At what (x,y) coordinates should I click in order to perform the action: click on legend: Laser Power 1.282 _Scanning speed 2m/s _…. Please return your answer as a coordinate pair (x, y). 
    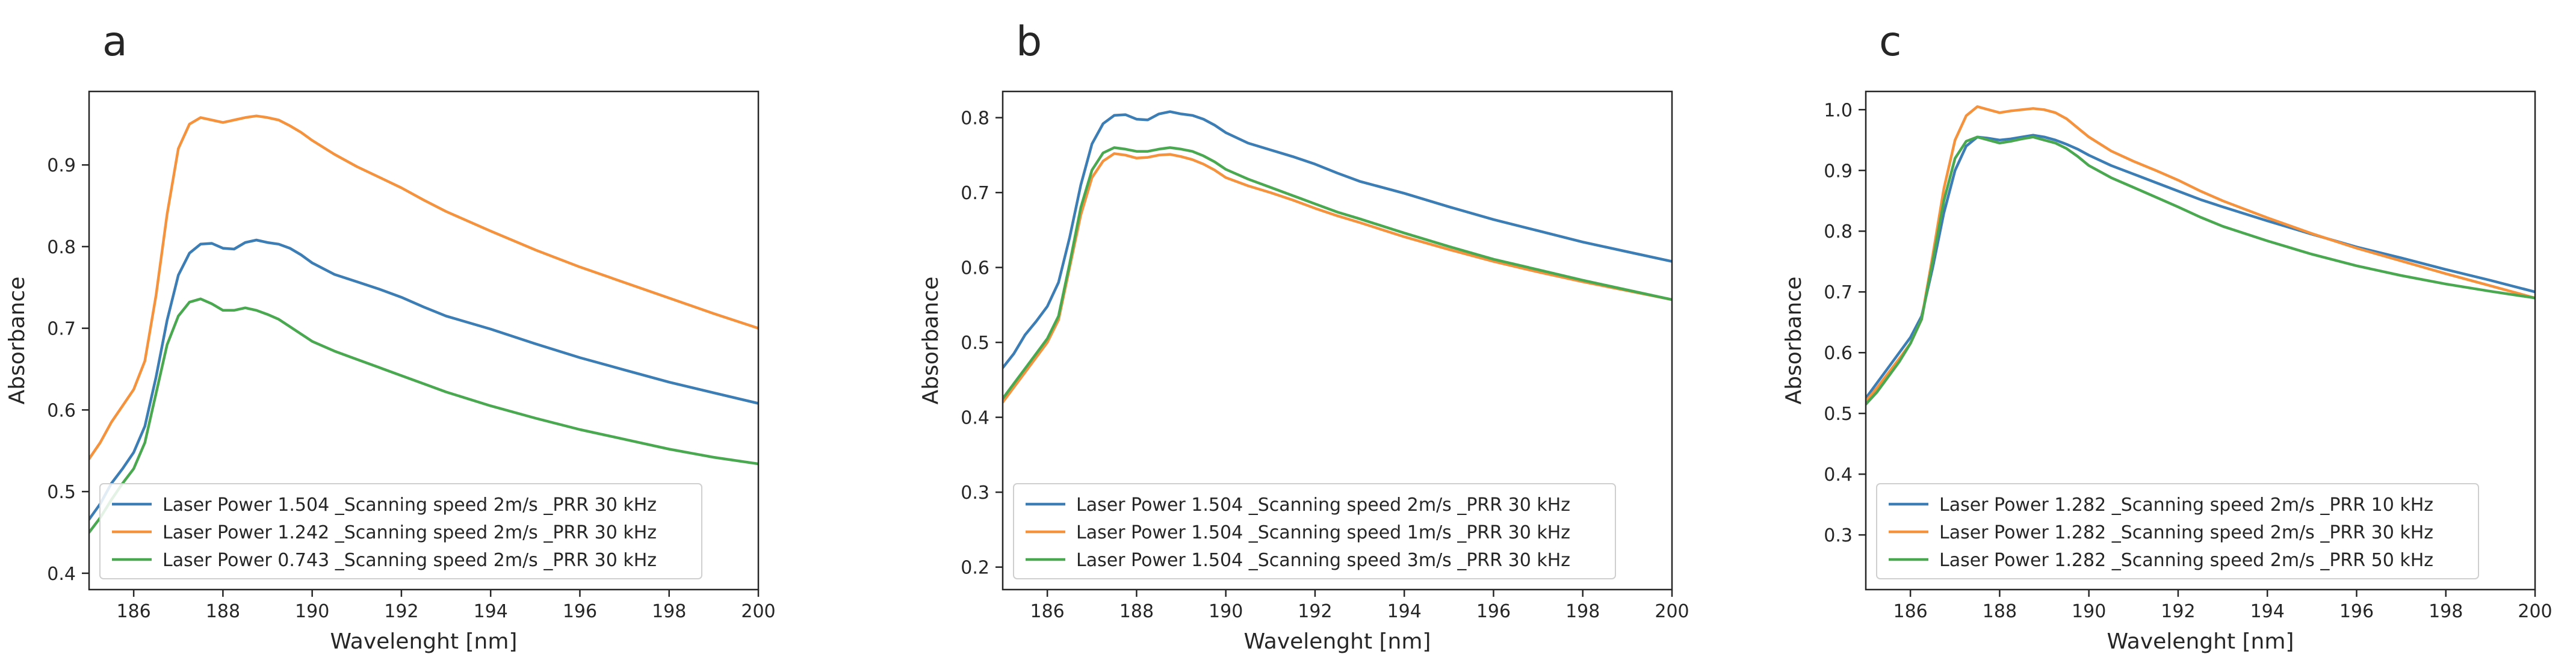
    Looking at the image, I should click on (2177, 531).